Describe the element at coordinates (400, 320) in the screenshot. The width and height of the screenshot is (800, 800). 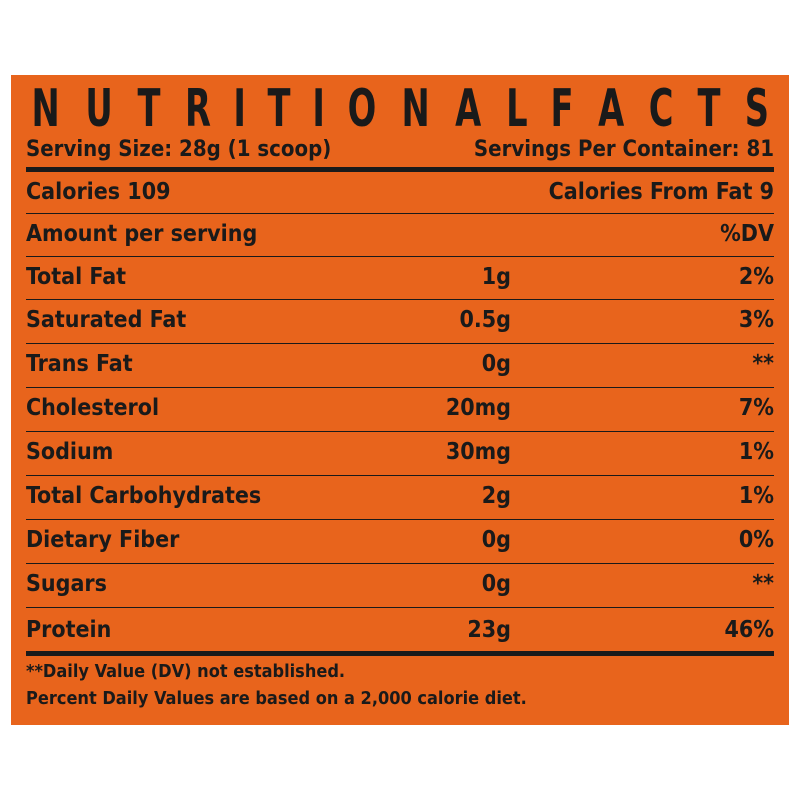
I see `nutrient-row-saturated-fat: Saturated Fat 0.5g 3%` at that location.